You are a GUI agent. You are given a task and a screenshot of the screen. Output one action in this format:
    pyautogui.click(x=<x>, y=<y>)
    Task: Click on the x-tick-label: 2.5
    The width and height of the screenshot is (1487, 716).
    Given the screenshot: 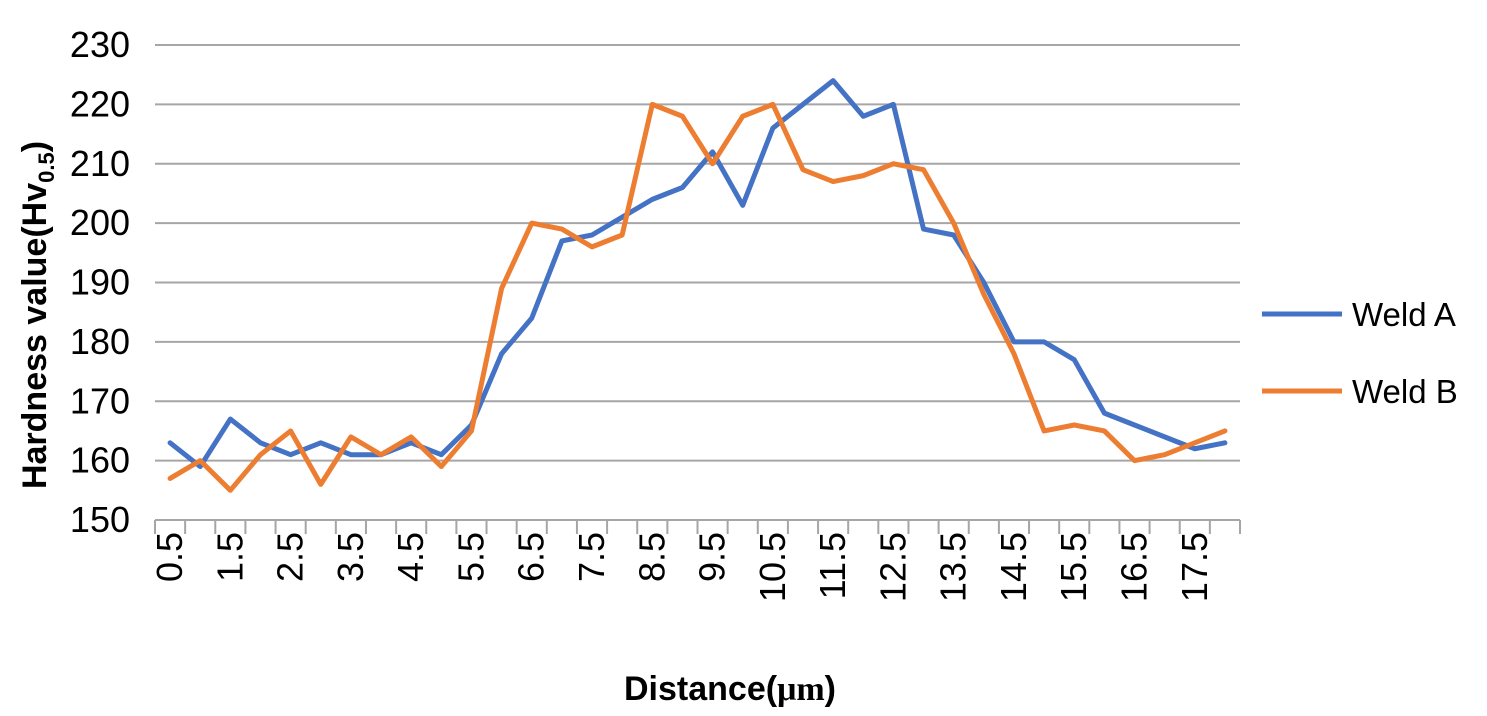 What is the action you would take?
    pyautogui.click(x=290, y=557)
    